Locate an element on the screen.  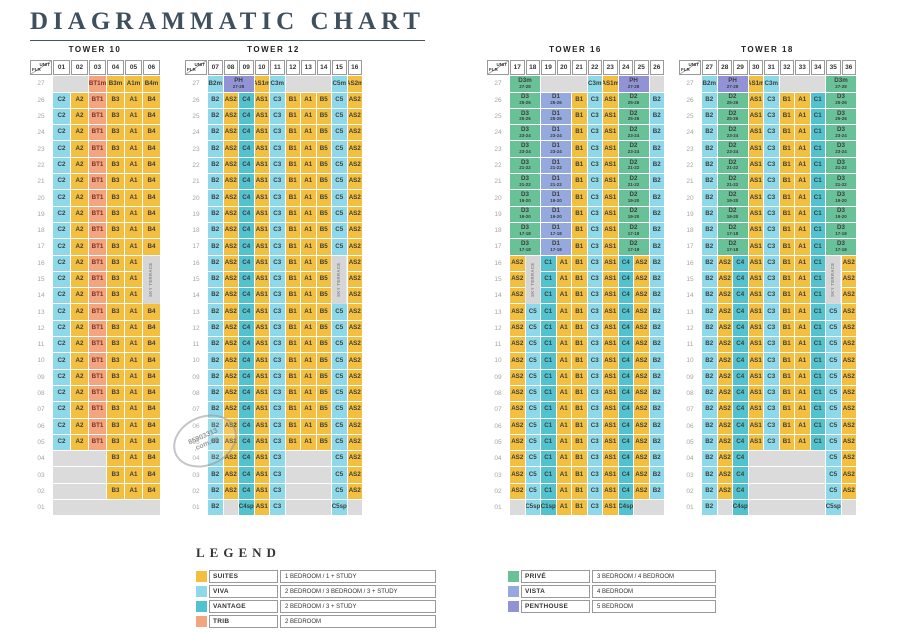
unit-type-label: C2 is located at coordinates (61, 230).